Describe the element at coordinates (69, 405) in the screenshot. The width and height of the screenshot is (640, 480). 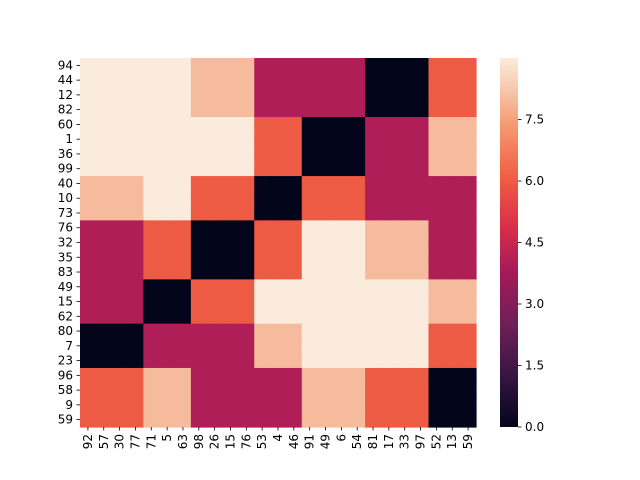
I see `y-tick-label: 9` at that location.